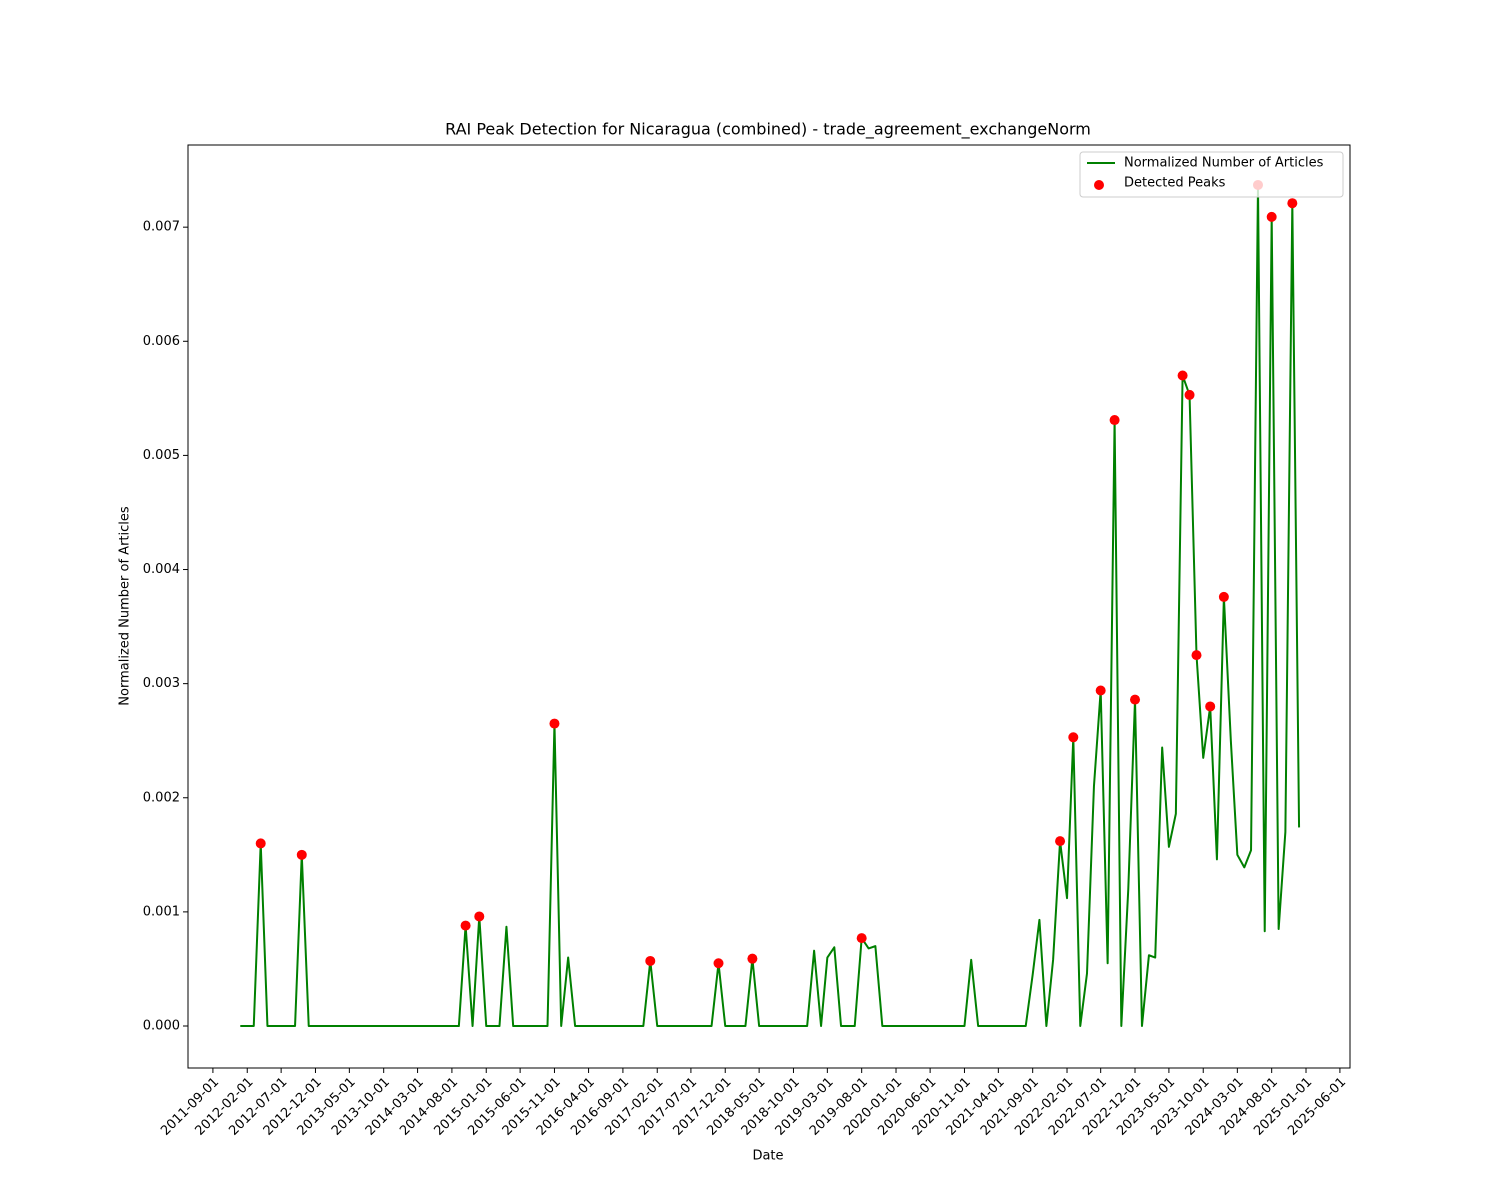 The image size is (1500, 1200). What do you see at coordinates (1099, 185) in the screenshot?
I see `legend-swatch` at bounding box center [1099, 185].